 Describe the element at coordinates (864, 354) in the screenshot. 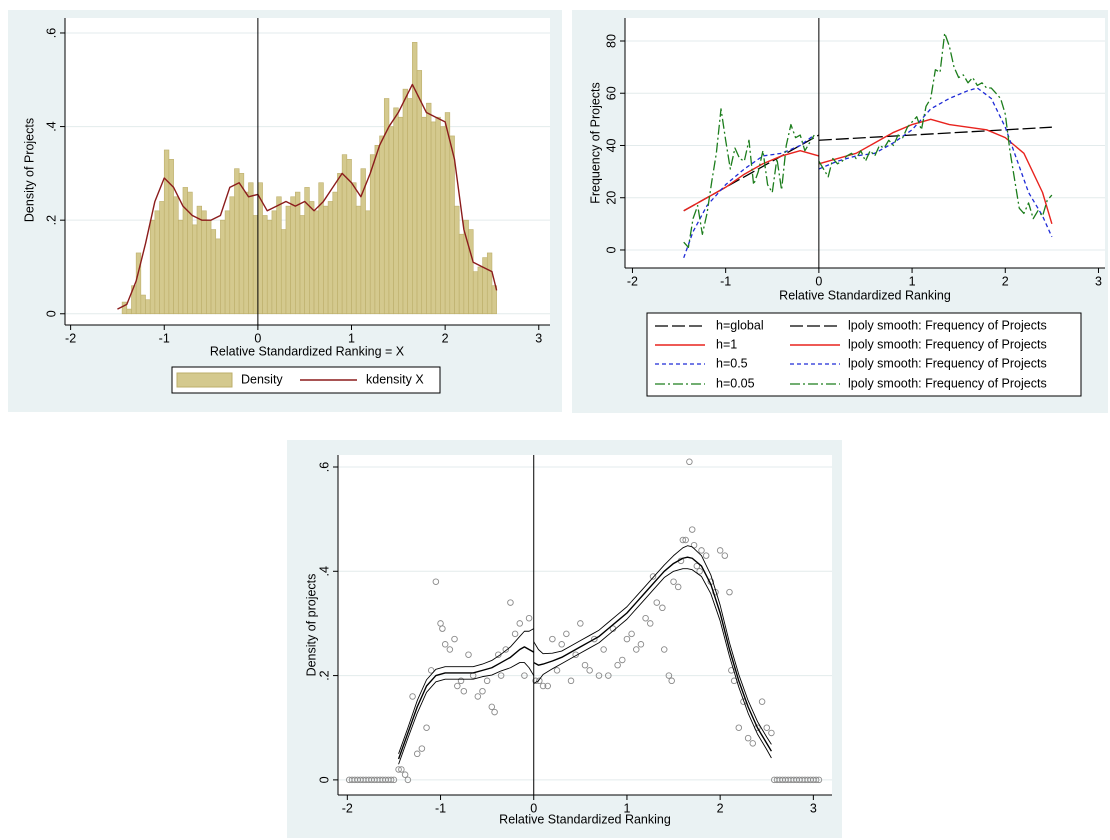

I see `legend-box` at that location.